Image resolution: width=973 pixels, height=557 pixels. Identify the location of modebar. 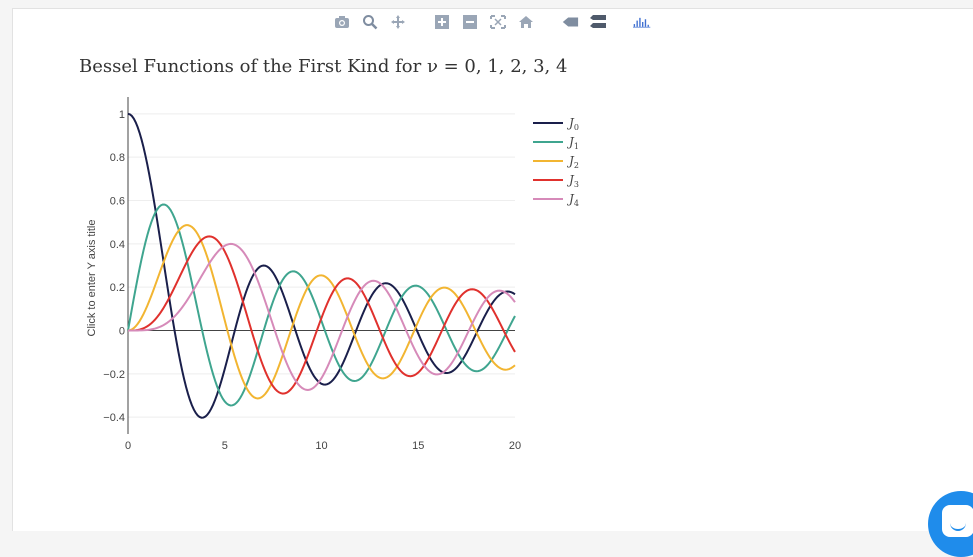
(492, 22).